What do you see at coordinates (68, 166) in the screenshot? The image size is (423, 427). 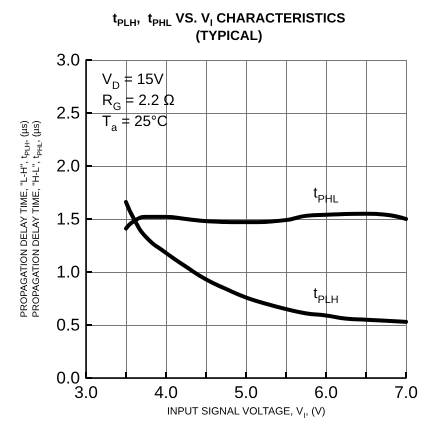 I see `y-tick-label: 2.0` at bounding box center [68, 166].